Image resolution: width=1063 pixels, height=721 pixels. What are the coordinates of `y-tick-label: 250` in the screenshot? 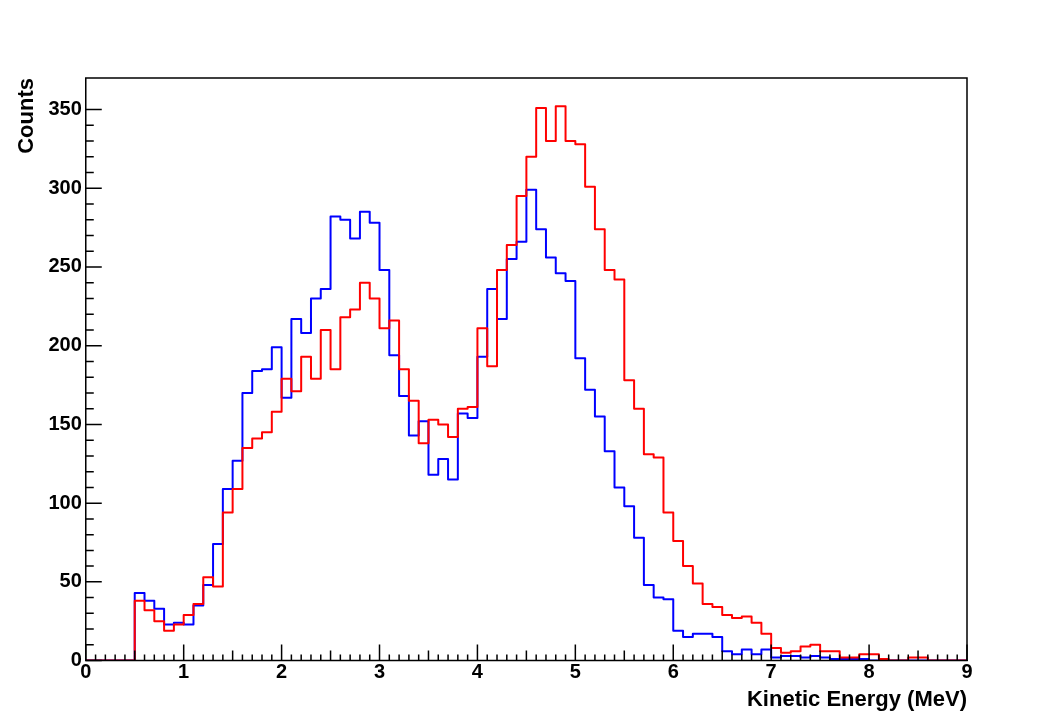 It's located at (65, 265).